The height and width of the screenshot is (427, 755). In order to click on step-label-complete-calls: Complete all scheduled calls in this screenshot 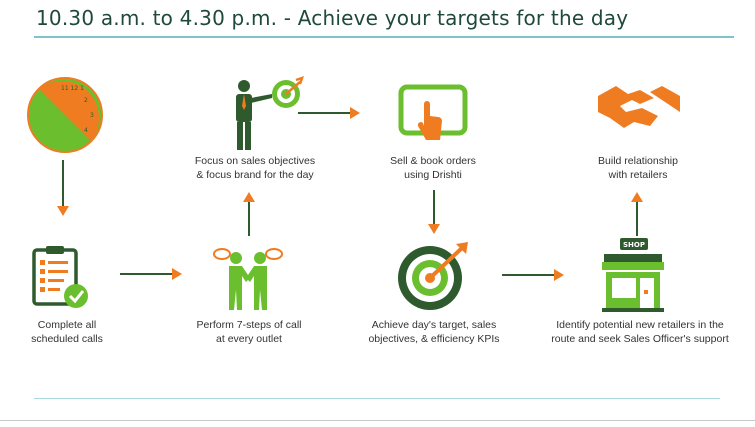, I will do `click(67, 332)`.